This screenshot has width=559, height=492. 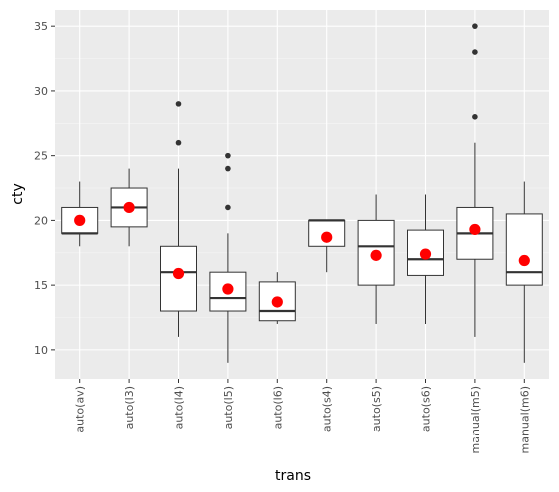 What do you see at coordinates (41, 285) in the screenshot?
I see `y-tick-label: 15` at bounding box center [41, 285].